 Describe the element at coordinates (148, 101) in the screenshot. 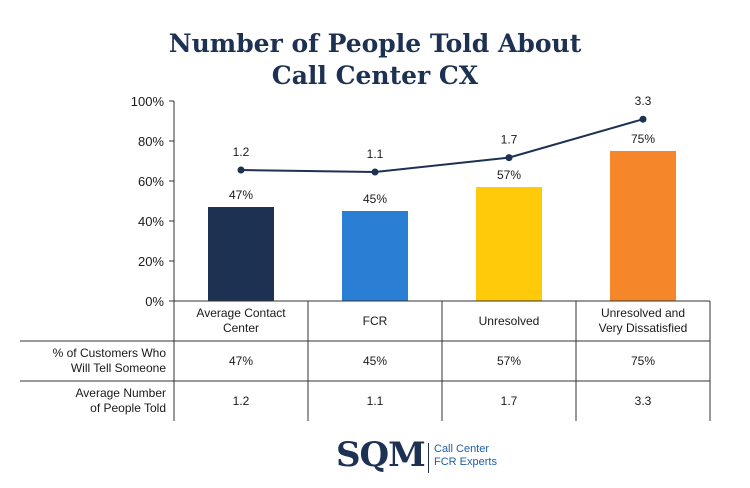

I see `y-tick-label: 100%` at that location.